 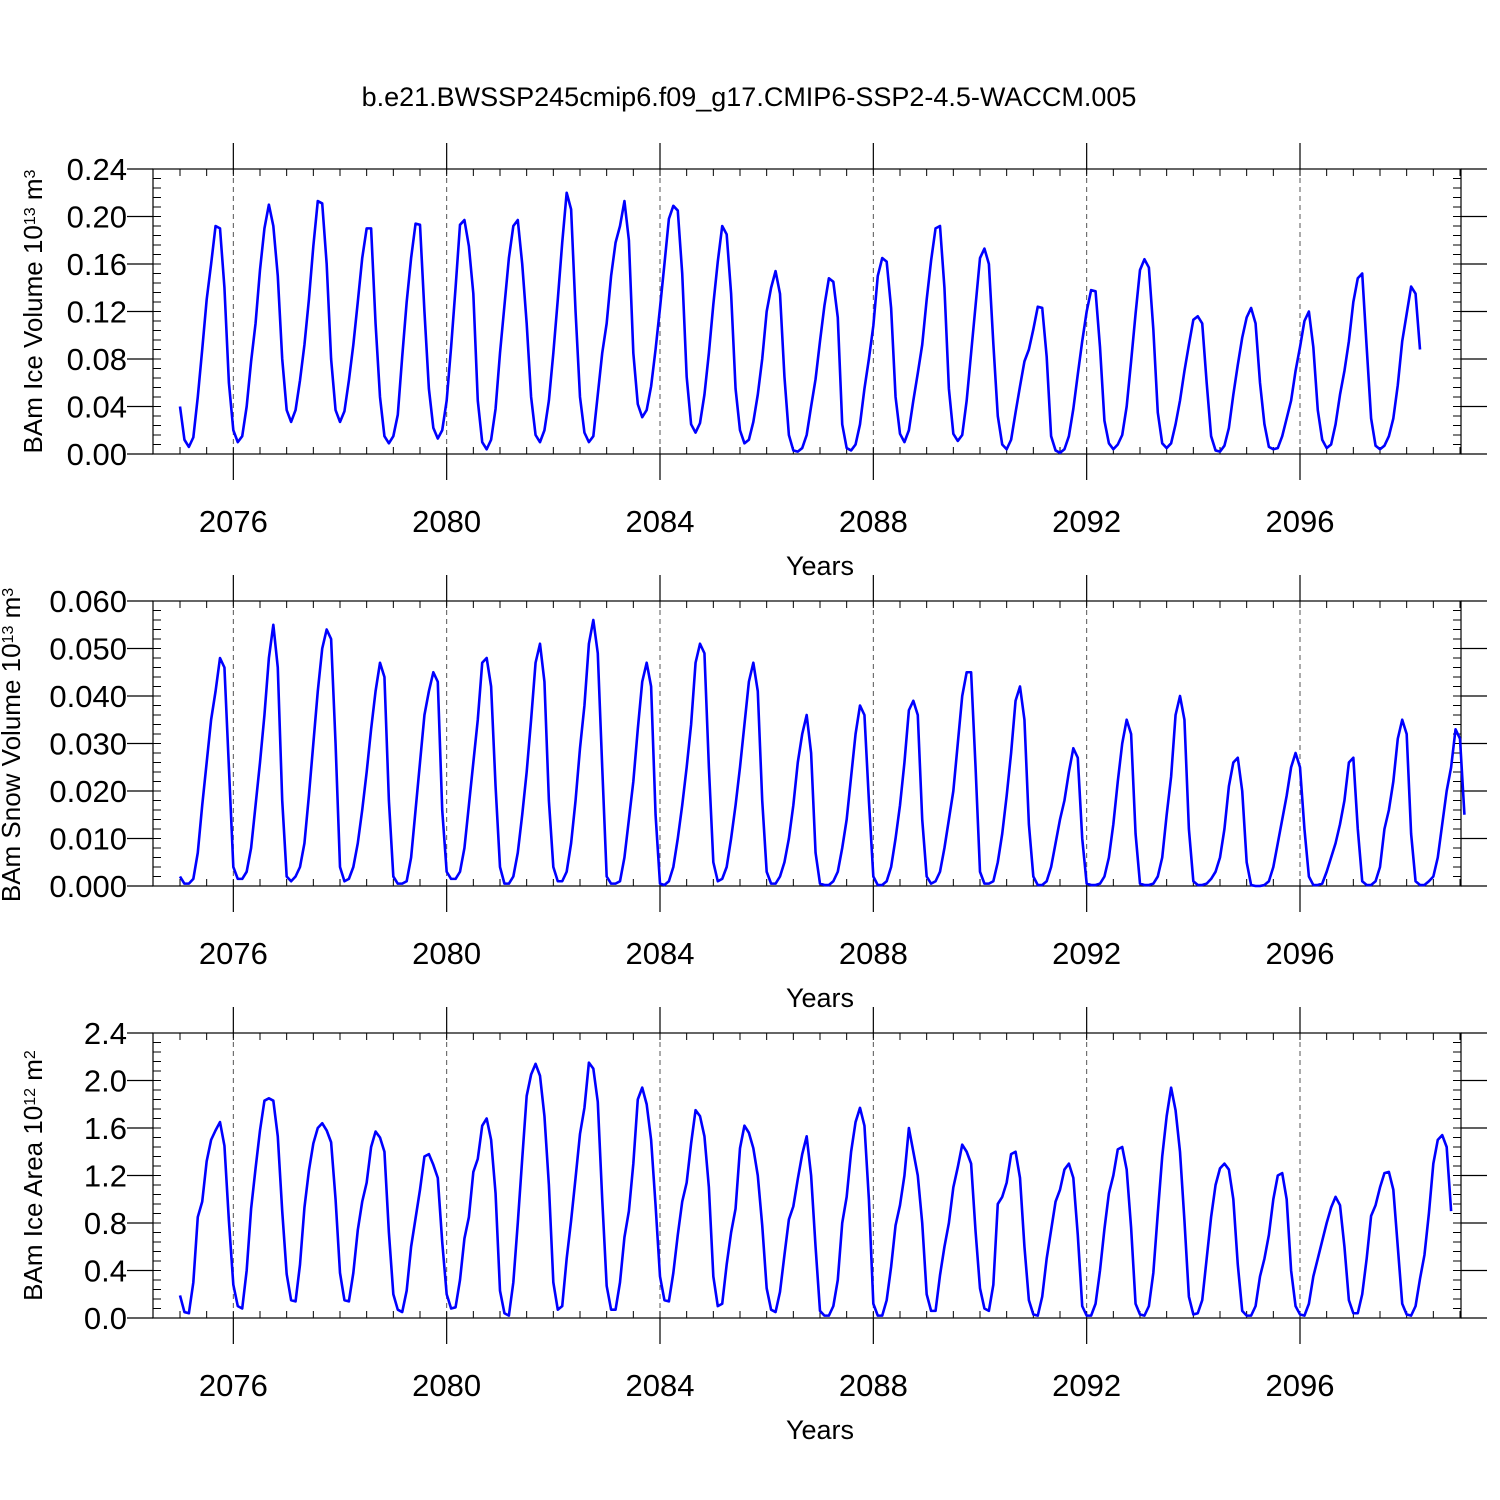 I want to click on y-tick-label: 0.050, so click(x=88, y=649).